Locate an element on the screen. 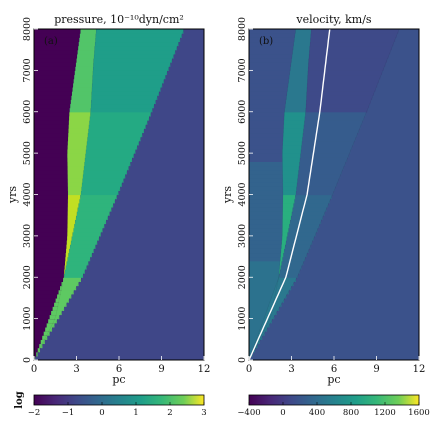 This screenshot has height=422, width=436. y-tick-label: 3000 is located at coordinates (27, 236).